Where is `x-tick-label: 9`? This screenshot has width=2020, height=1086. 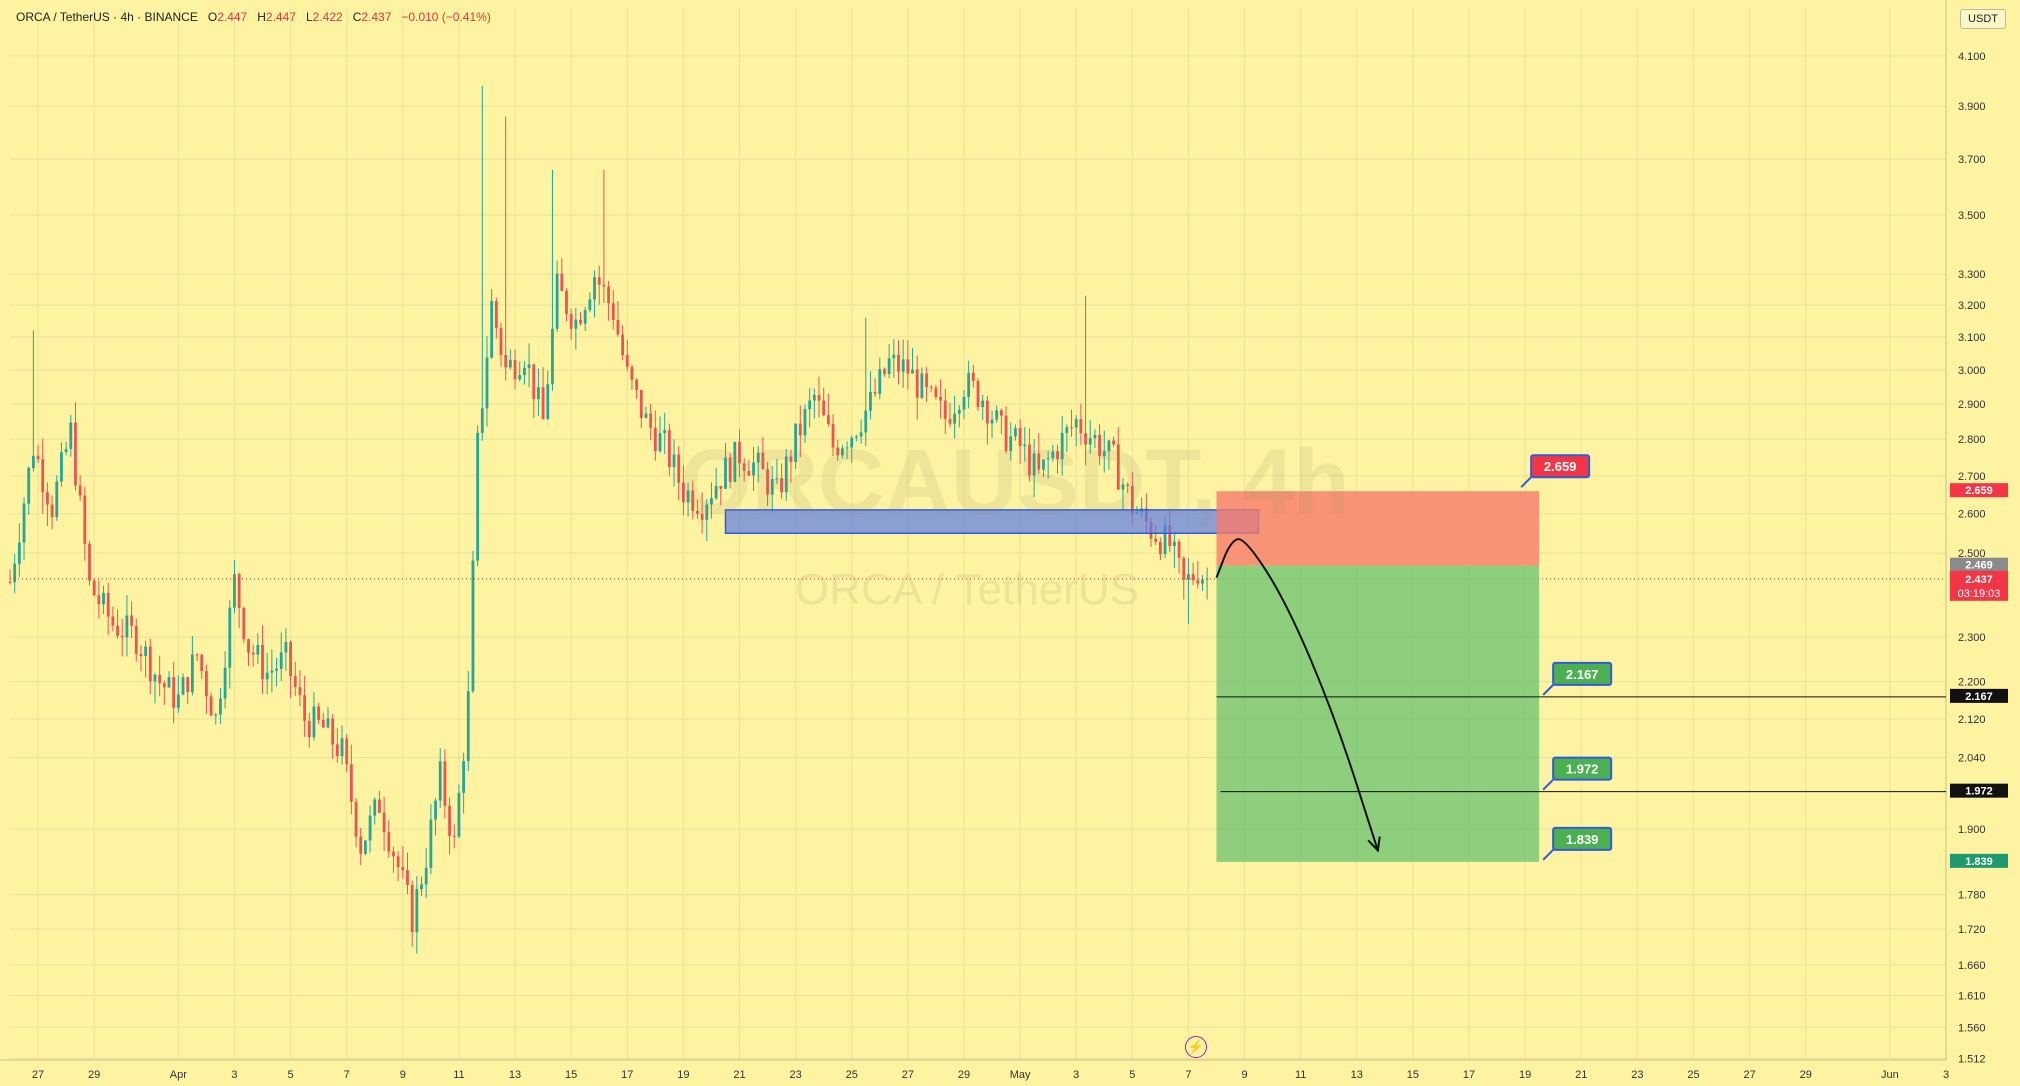
x-tick-label: 9 is located at coordinates (403, 1075).